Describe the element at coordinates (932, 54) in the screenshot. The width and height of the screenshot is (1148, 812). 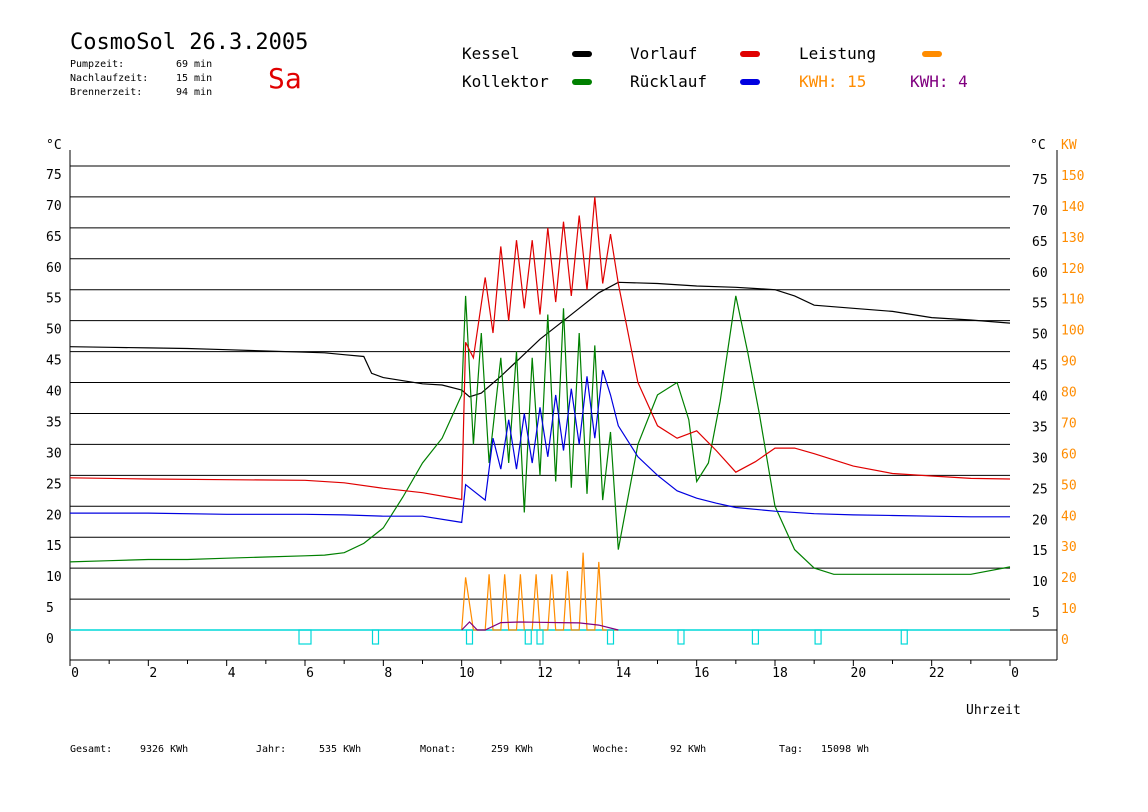
I see `legend-leistung-swatch` at that location.